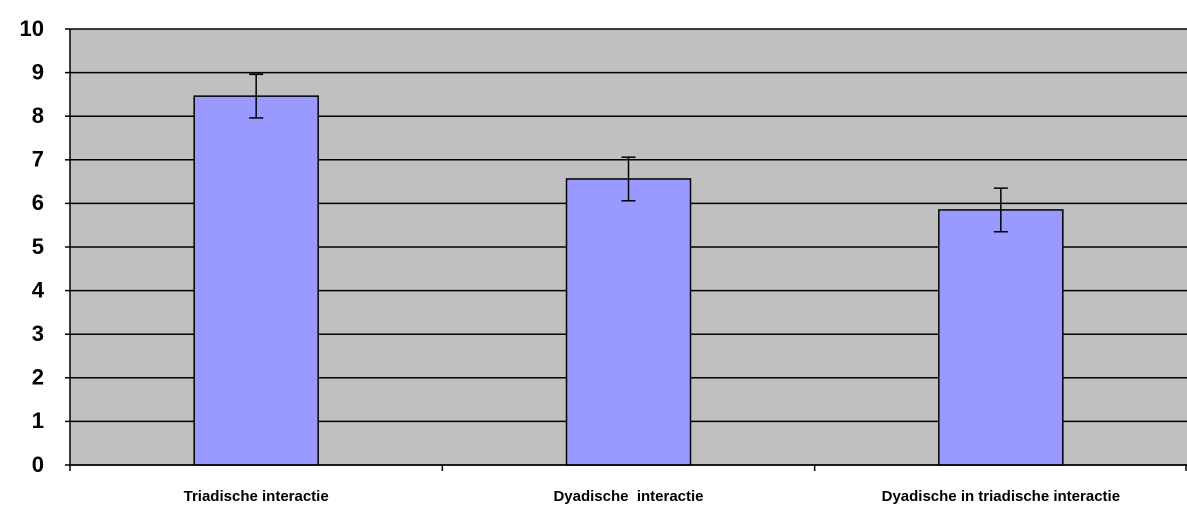 This screenshot has width=1187, height=508. Describe the element at coordinates (256, 496) in the screenshot. I see `x-tick-label: Triadische interactie` at that location.